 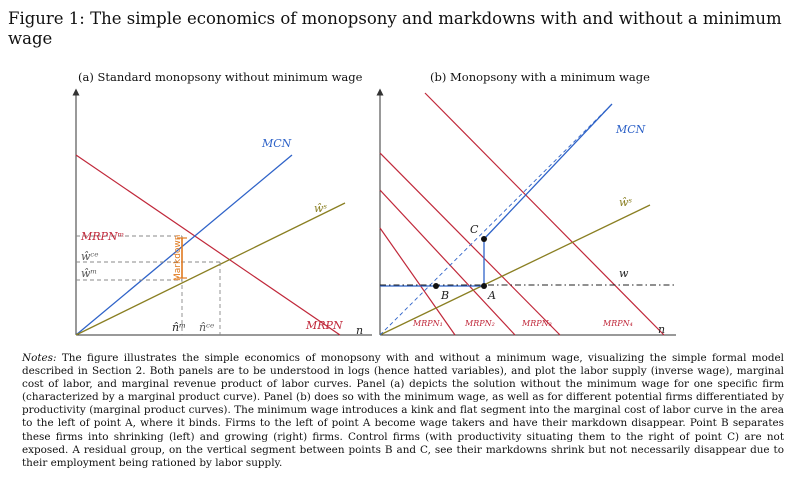 I want to click on panel-b-mrpn3-curve, so click(x=470, y=244).